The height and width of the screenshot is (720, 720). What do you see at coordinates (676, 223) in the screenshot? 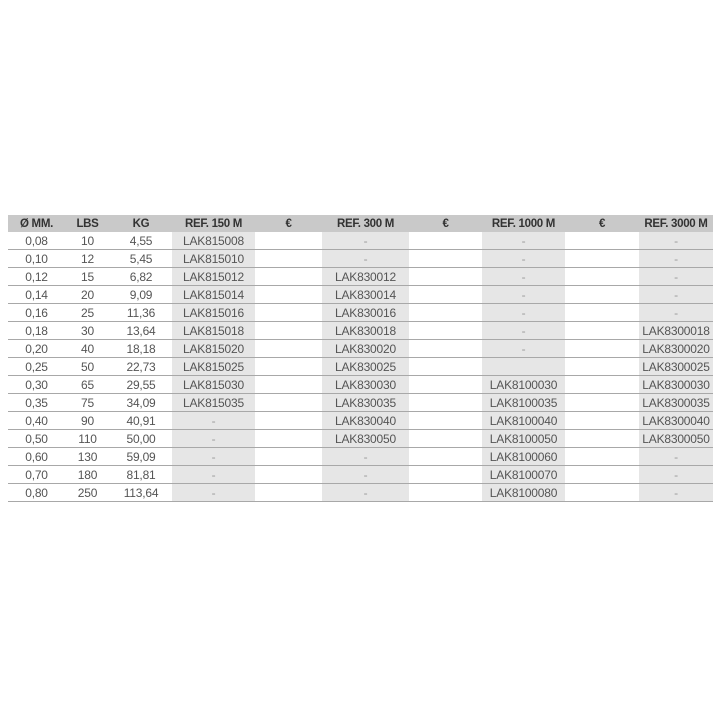
I see `header-ref-3000: REF. 3000 M` at bounding box center [676, 223].